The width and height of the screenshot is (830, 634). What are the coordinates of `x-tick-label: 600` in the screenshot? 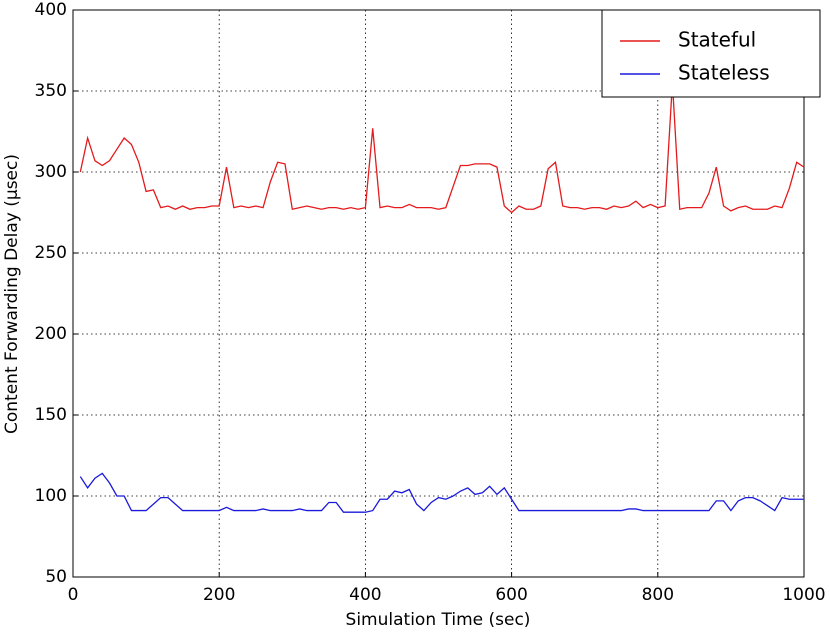 It's located at (511, 595).